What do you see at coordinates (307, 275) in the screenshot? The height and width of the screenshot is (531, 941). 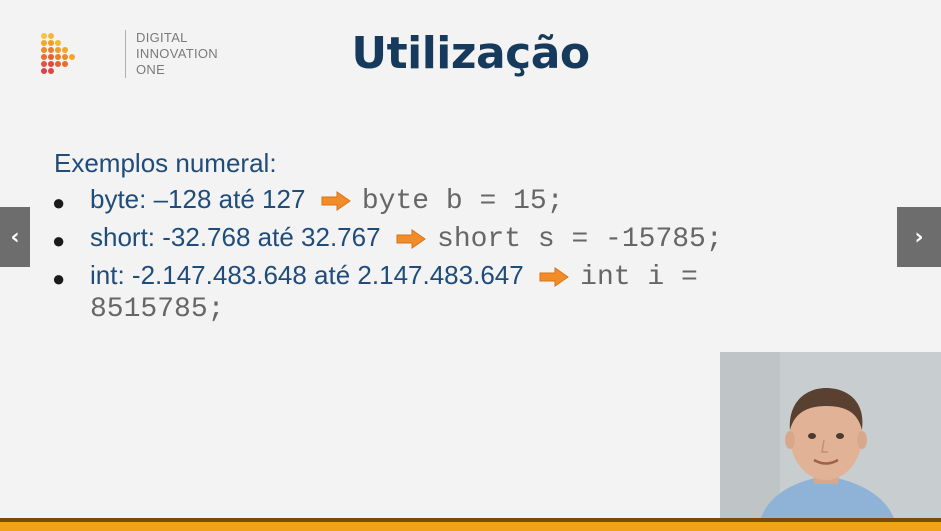 I see `bullet-range: int: -2.147.483.648 até 2.147.483.647` at bounding box center [307, 275].